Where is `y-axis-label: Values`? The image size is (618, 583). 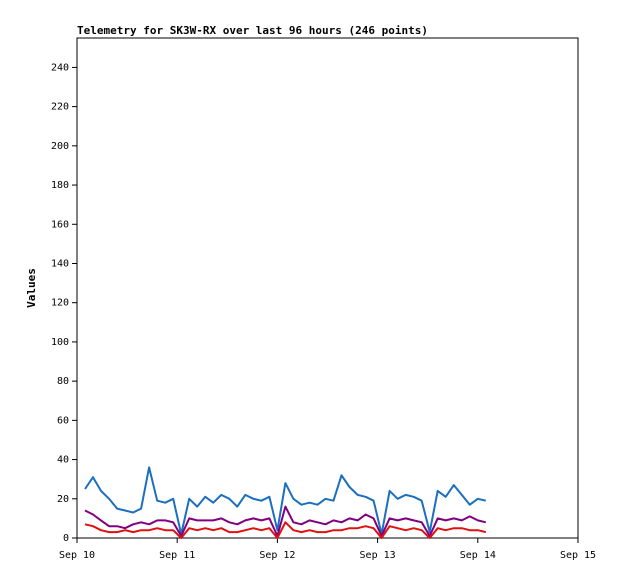
y-axis-label: Values is located at coordinates (31, 288).